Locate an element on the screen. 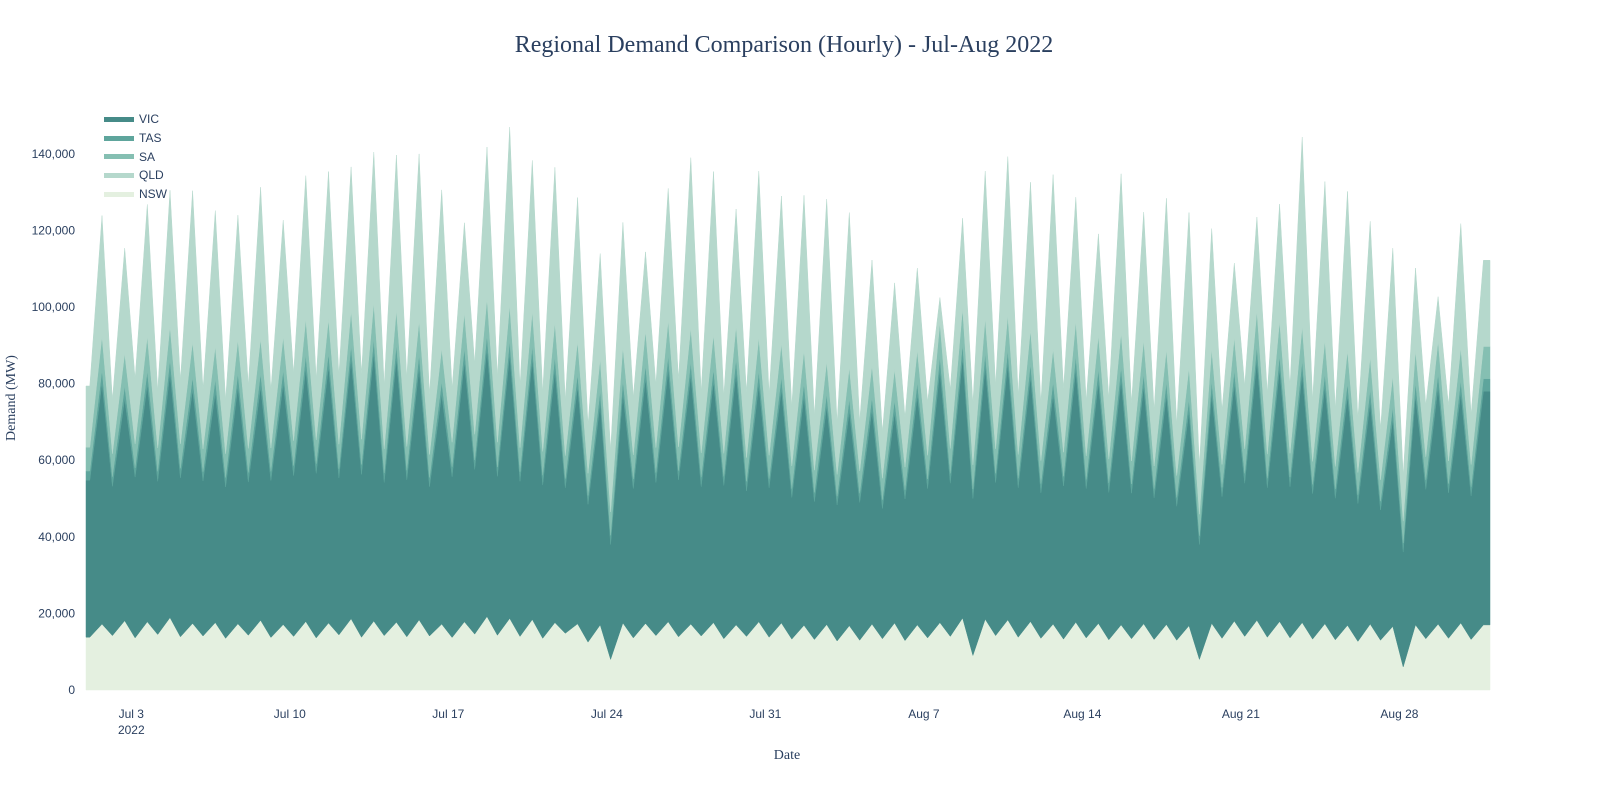 The image size is (1600, 800). y-tick-label: 100,000 is located at coordinates (54, 307).